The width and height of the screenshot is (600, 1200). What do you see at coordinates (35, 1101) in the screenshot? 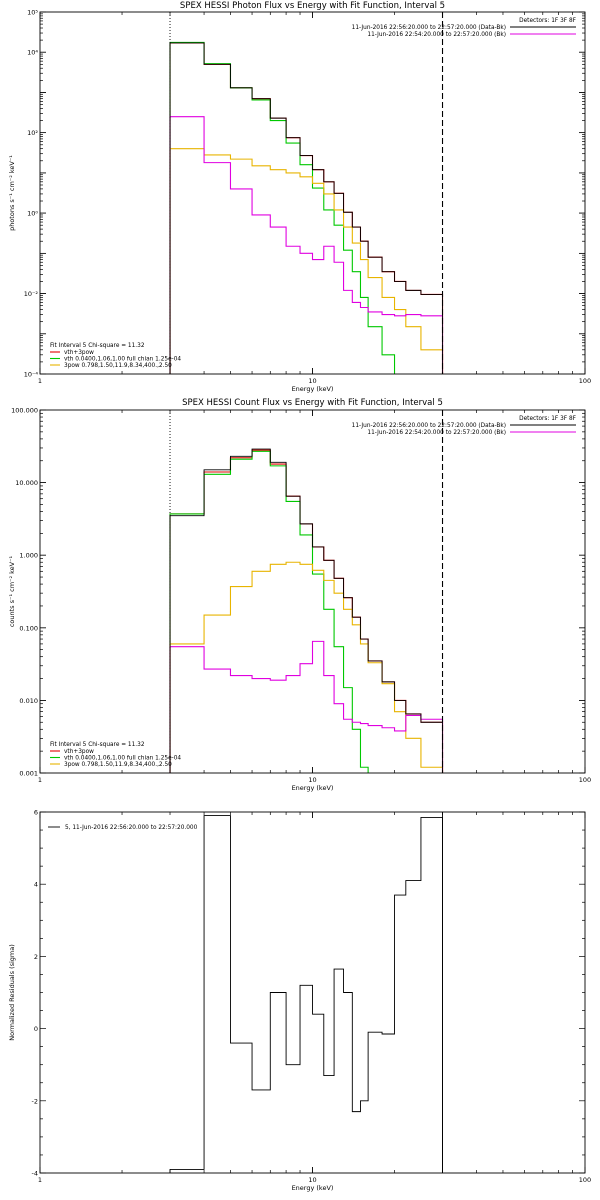
I see `y-tick-label: -2` at bounding box center [35, 1101].